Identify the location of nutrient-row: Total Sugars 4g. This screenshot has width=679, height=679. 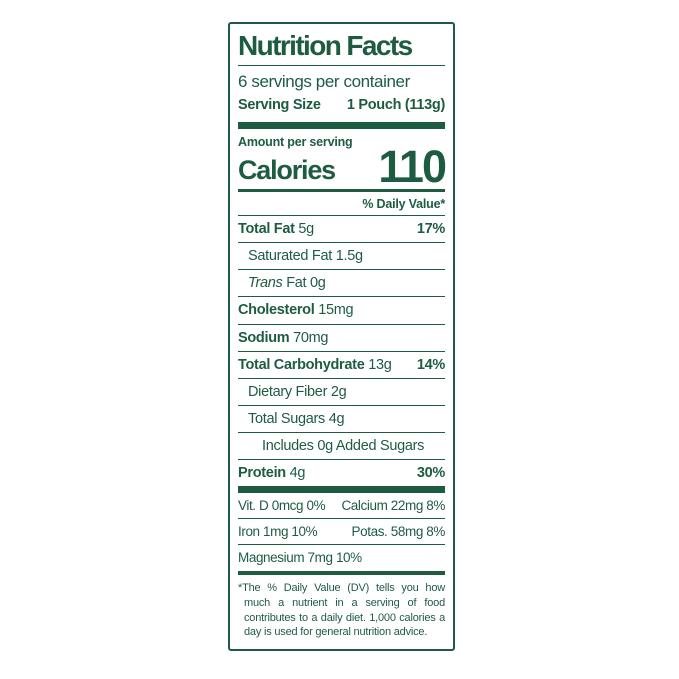
(341, 419).